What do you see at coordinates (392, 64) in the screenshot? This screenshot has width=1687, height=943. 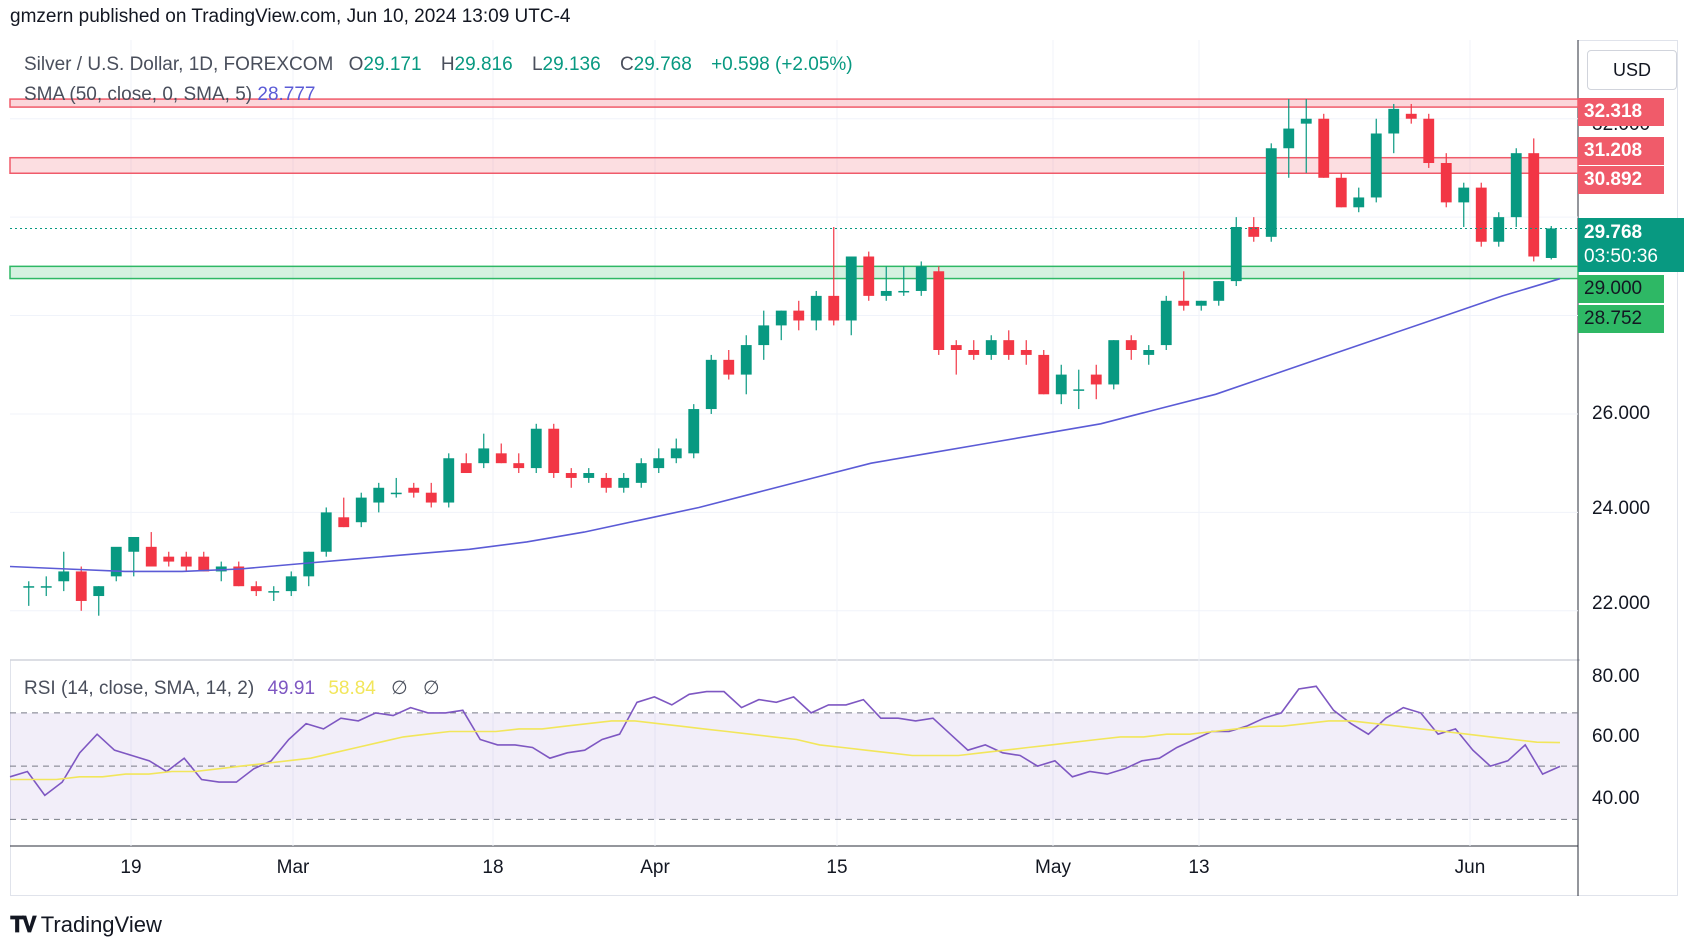 I see `open-value: 29.171` at bounding box center [392, 64].